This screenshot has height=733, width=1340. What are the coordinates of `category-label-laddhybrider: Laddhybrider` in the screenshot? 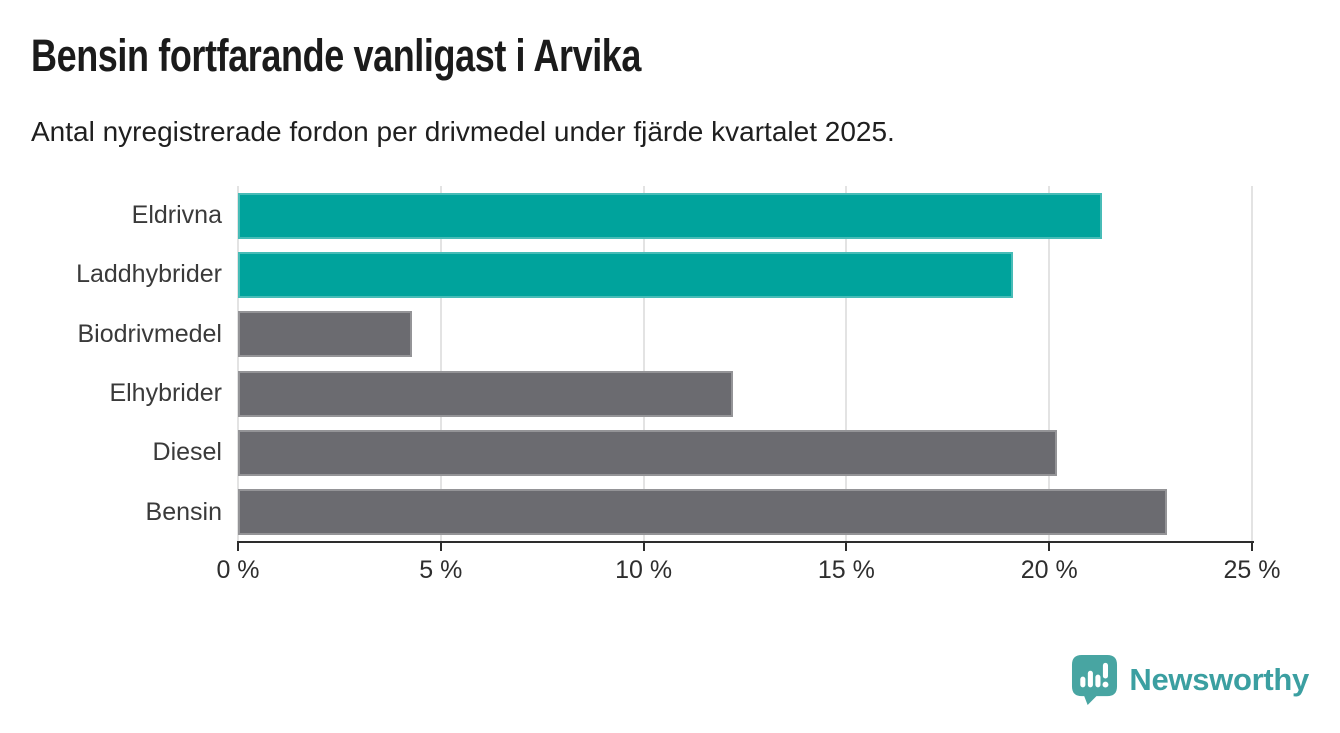 It's located at (149, 274).